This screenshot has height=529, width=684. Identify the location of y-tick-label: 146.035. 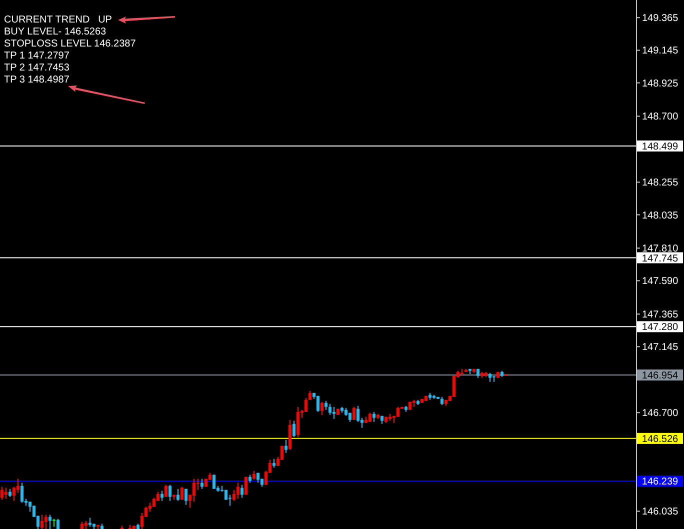
(660, 512).